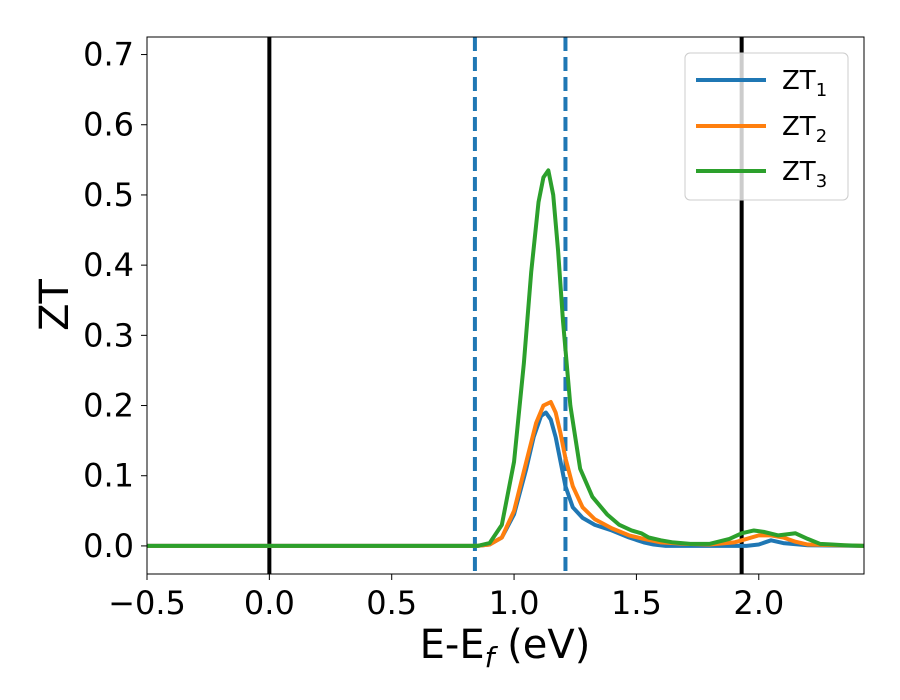 This screenshot has width=900, height=700. Describe the element at coordinates (804, 174) in the screenshot. I see `legend-label-zt3: ZT3` at that location.